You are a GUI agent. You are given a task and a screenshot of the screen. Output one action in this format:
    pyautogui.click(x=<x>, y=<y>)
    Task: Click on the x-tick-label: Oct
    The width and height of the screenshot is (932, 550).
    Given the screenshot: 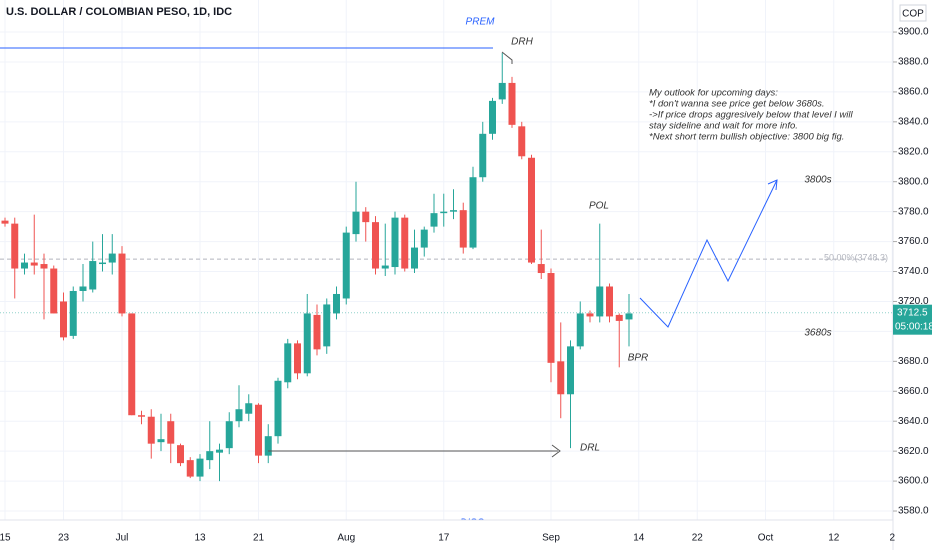 What is the action you would take?
    pyautogui.click(x=766, y=538)
    